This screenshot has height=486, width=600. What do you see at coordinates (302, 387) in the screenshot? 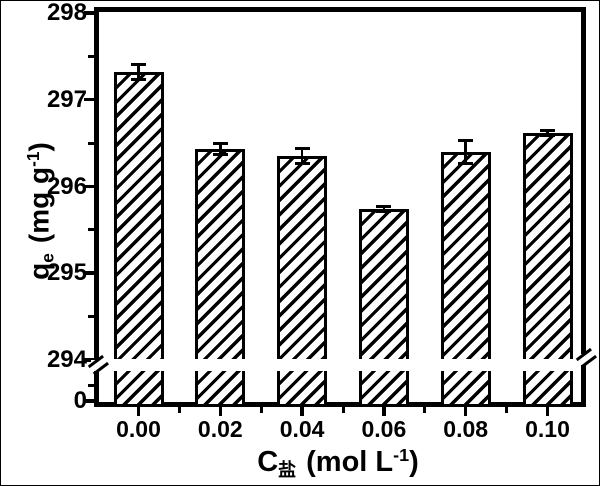
I see `bar-break-stub-0.04` at bounding box center [302, 387].